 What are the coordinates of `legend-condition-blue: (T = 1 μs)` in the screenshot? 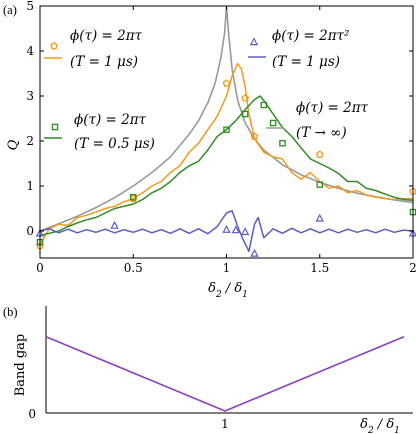 It's located at (306, 62).